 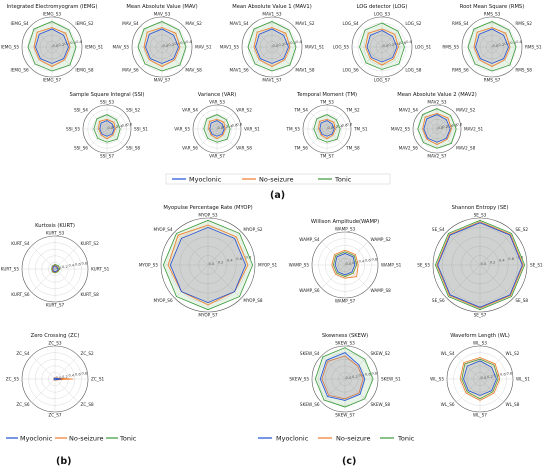 I want to click on axis-label: SKEW_S6, so click(x=310, y=404).